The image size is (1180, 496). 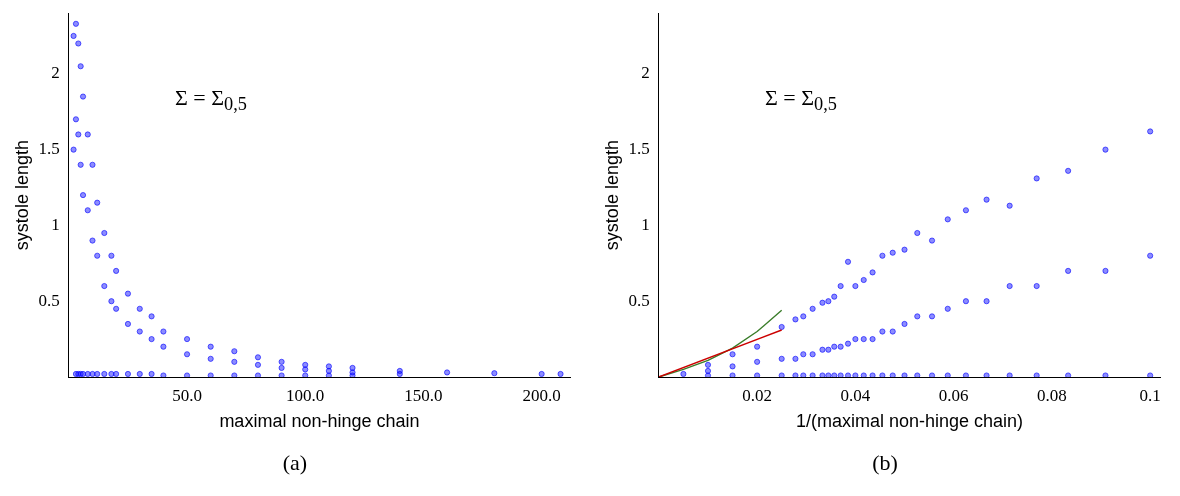 I want to click on x-tick-label: 200.0, so click(x=541, y=395).